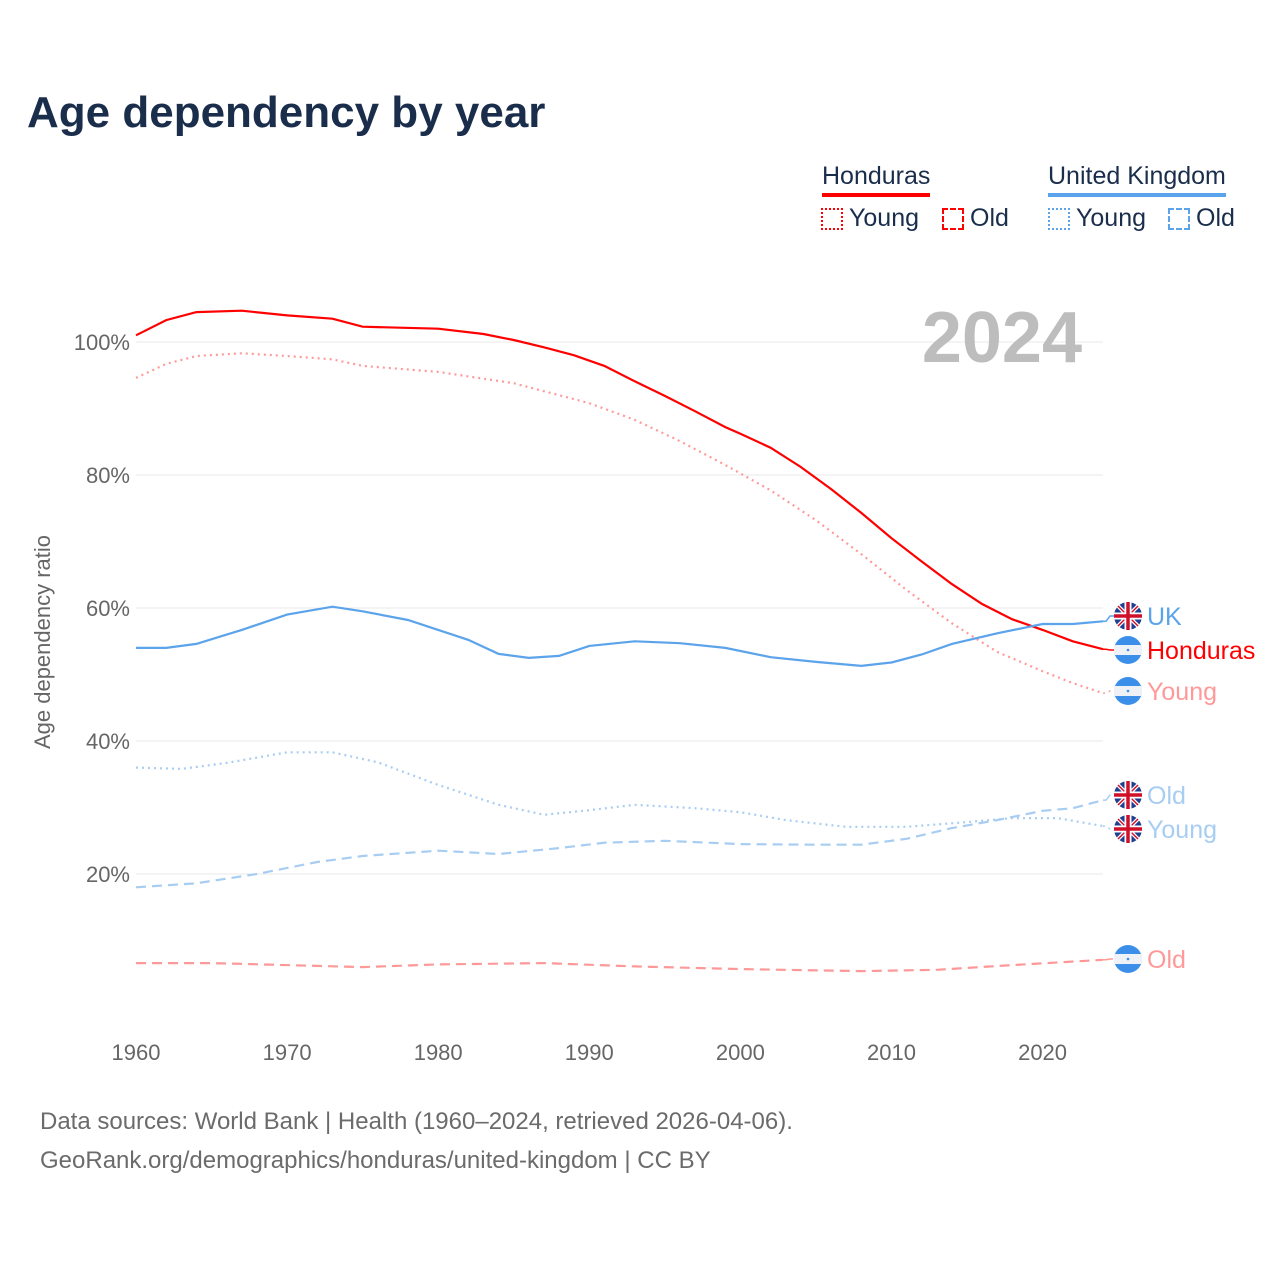 The width and height of the screenshot is (1280, 1280). Describe the element at coordinates (102, 342) in the screenshot. I see `y-tick-label: 100%` at that location.